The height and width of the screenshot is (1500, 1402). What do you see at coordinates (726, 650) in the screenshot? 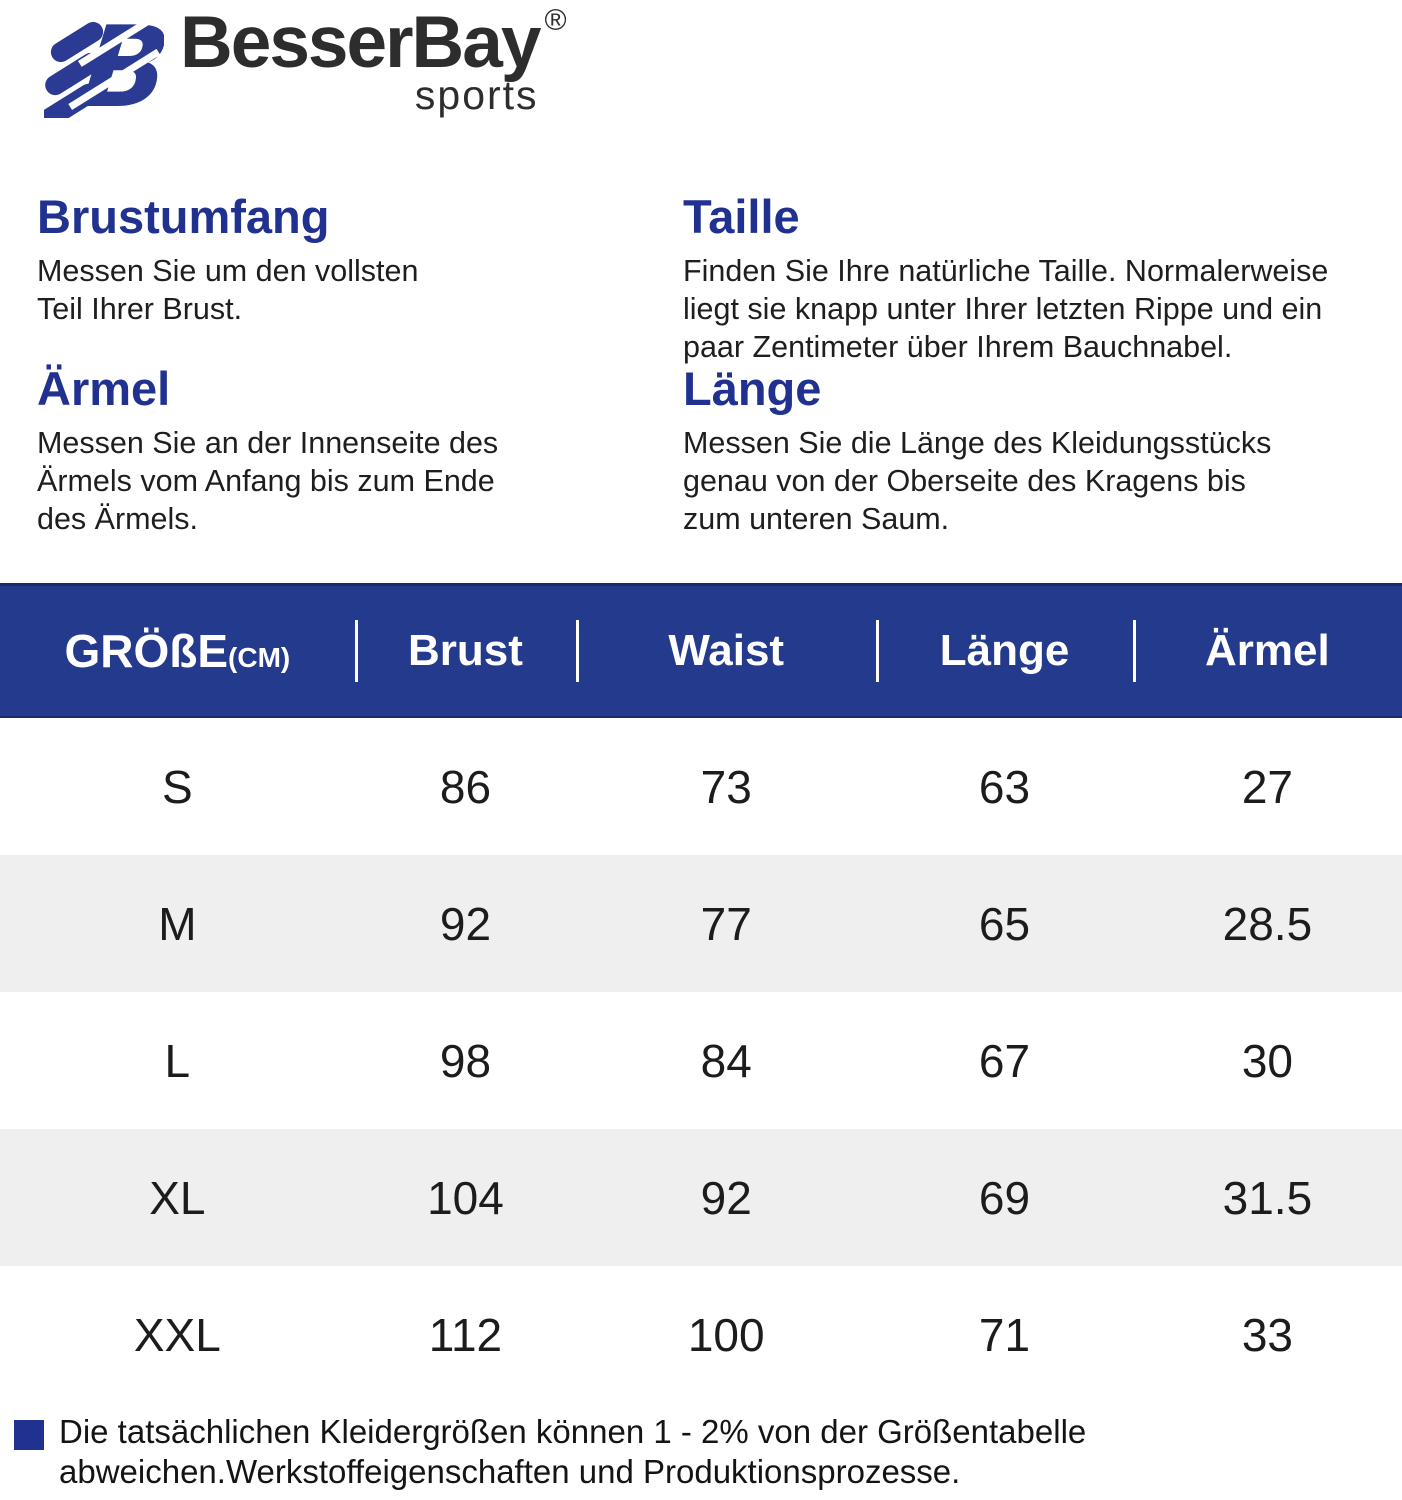
I see `header-waist: Waist` at bounding box center [726, 650].